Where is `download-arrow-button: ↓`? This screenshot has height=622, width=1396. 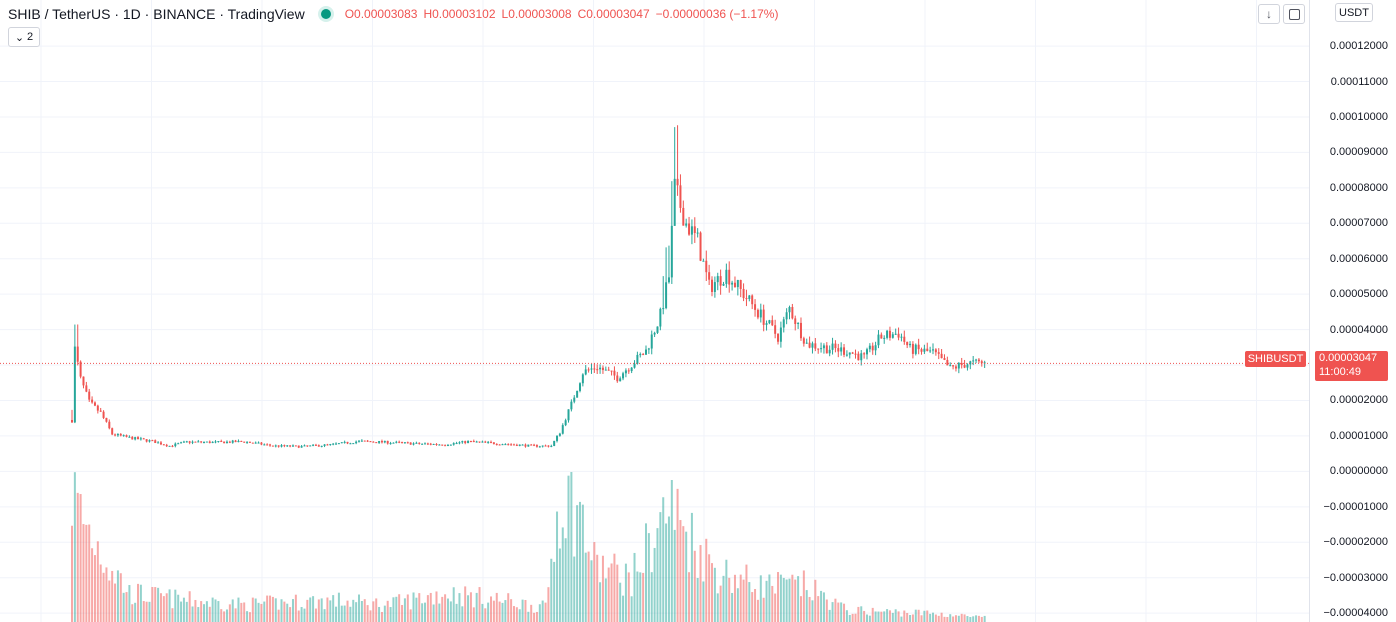
download-arrow-button: ↓ is located at coordinates (1269, 14).